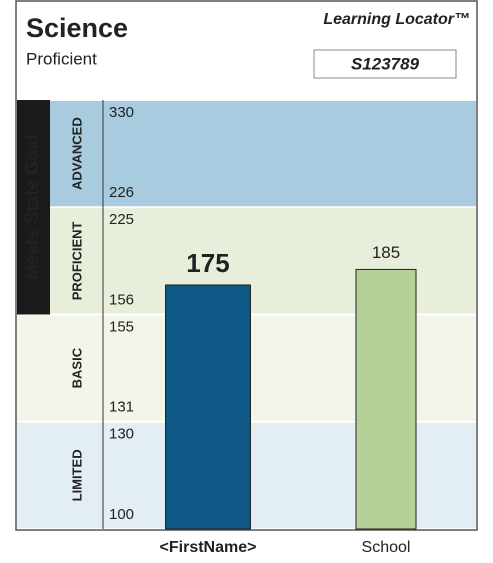 This screenshot has width=493, height=563. What do you see at coordinates (208, 547) in the screenshot?
I see `x-tick-label: <FirstName>` at bounding box center [208, 547].